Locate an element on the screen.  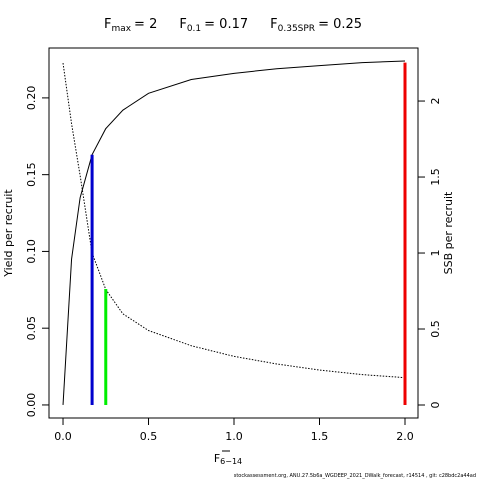
y2-tick-label: 1 is located at coordinates (435, 253).